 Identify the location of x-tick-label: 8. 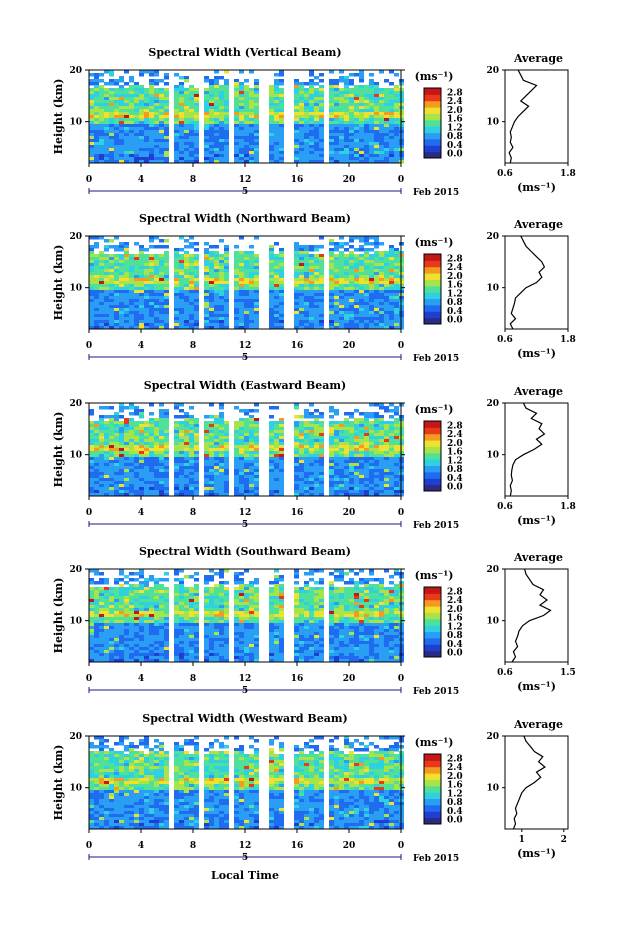
(193, 180).